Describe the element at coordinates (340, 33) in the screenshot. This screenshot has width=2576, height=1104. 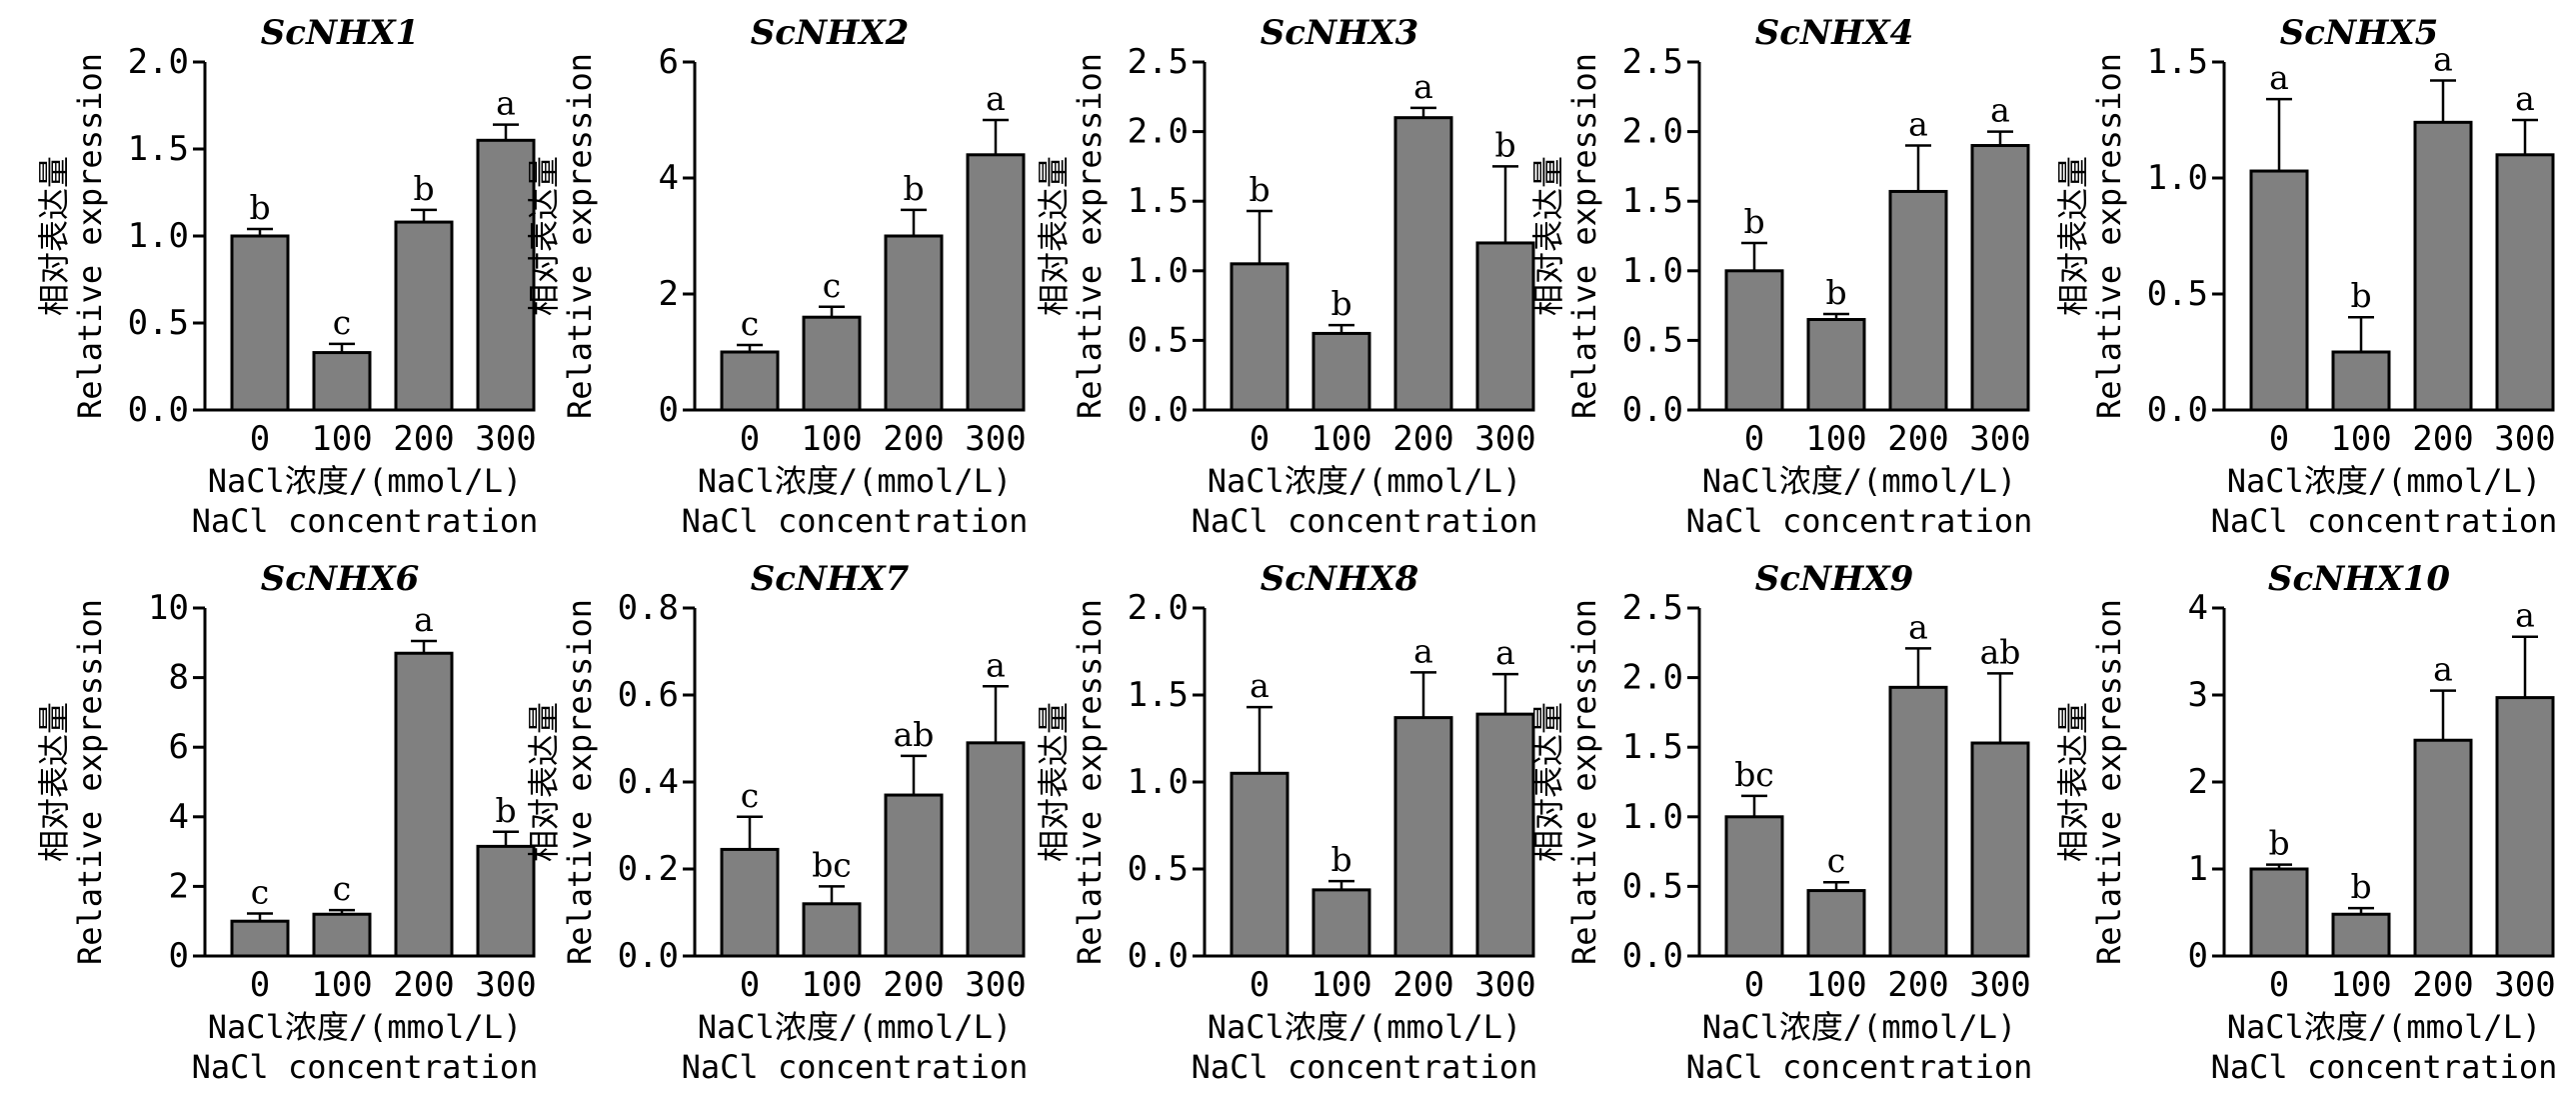
I see `chart-title: ScNHX1` at that location.